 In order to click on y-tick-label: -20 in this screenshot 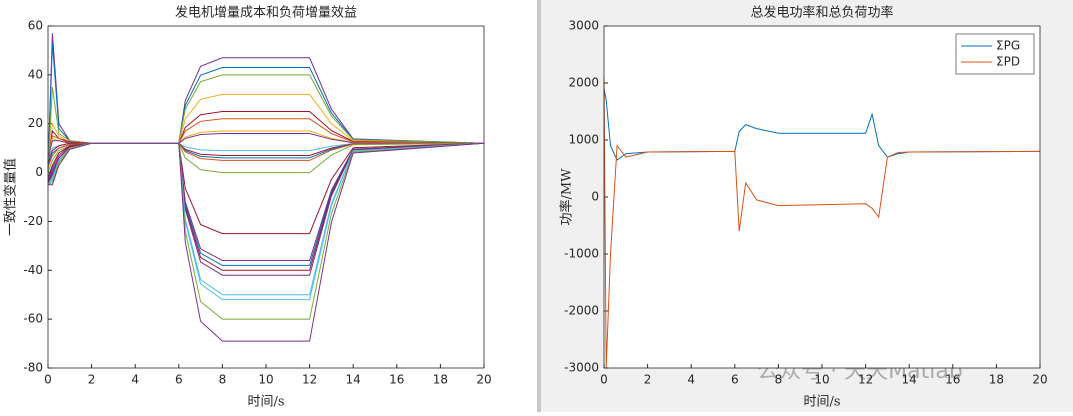, I will do `click(33, 221)`.